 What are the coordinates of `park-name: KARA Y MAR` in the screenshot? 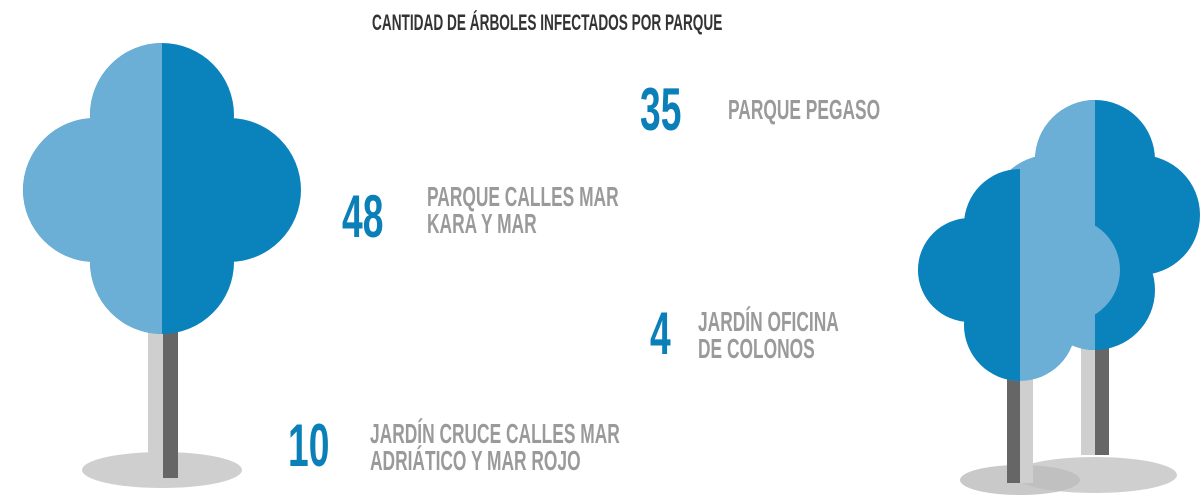 It's located at (482, 223).